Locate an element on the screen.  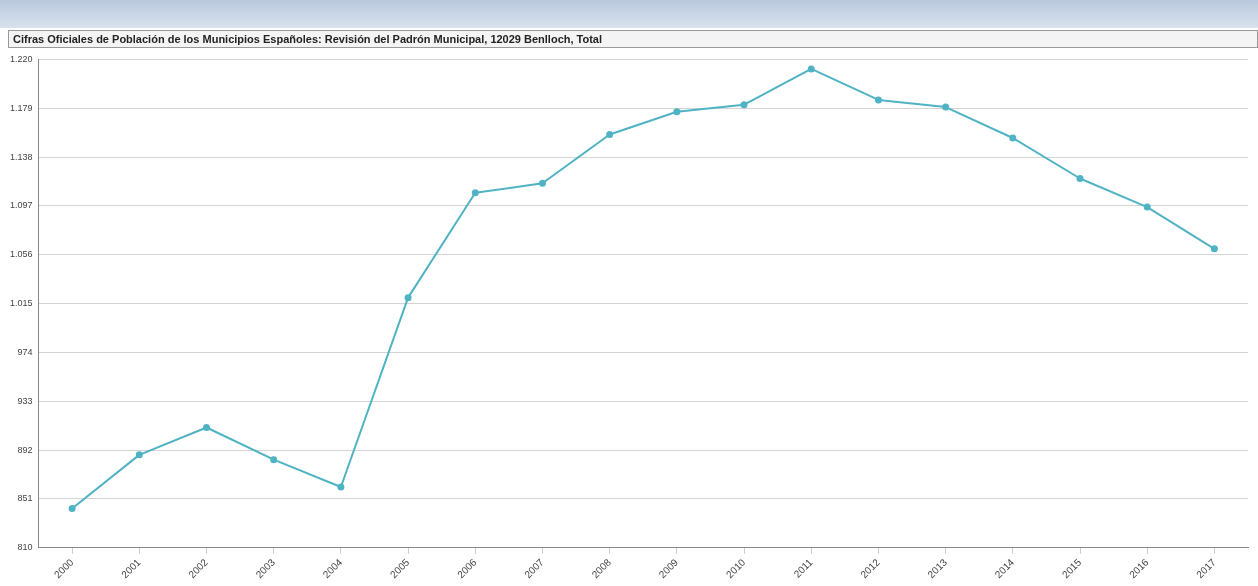
y-tick-label: 1.097 is located at coordinates (21, 205).